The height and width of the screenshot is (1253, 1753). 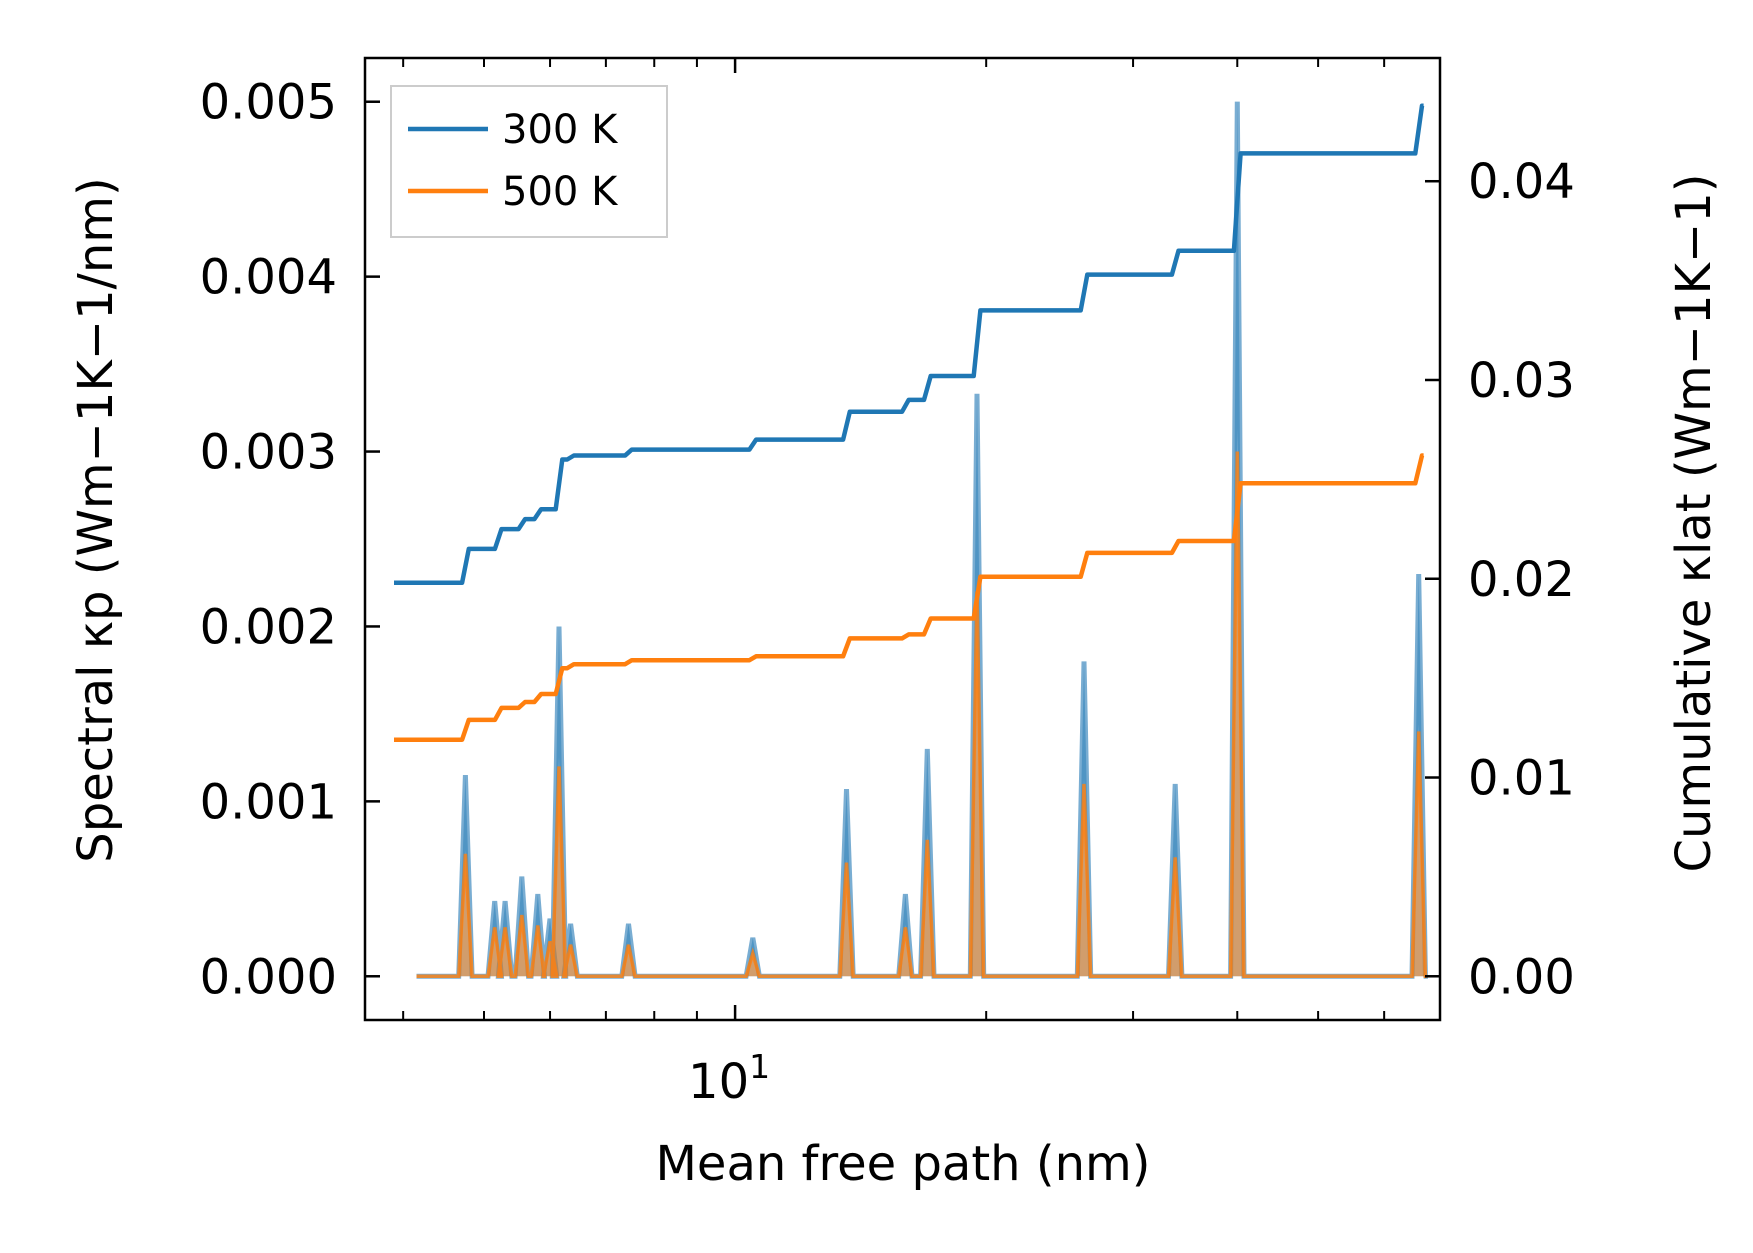 What do you see at coordinates (909, 597) in the screenshot?
I see `cumulative-line-500k` at bounding box center [909, 597].